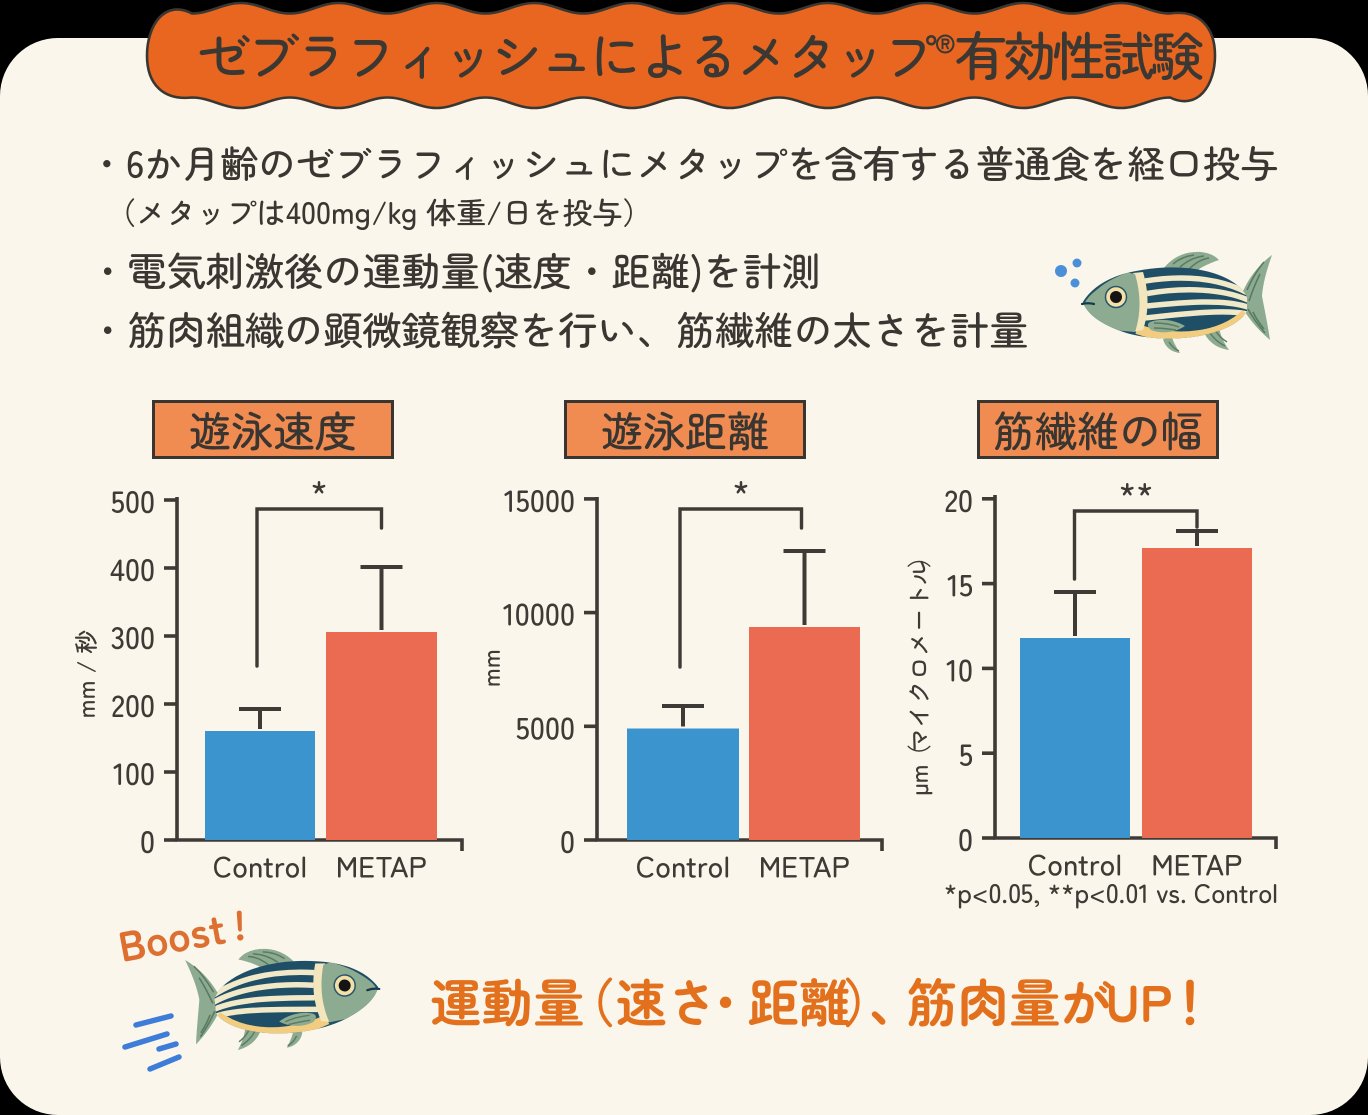 This screenshot has height=1115, width=1368. Describe the element at coordinates (917, 670) in the screenshot. I see `svg-text: μm（マイクロメートル）` at that location.